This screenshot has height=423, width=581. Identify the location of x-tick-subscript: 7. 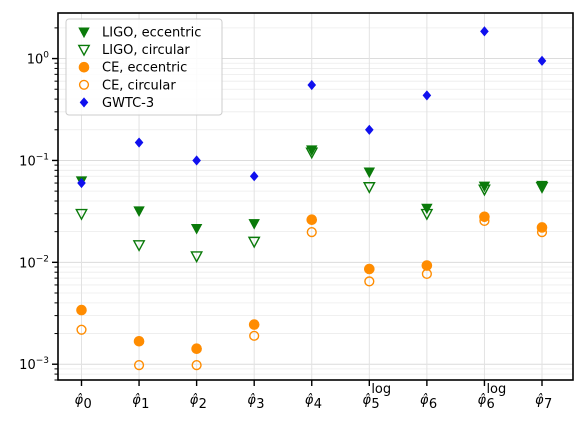
(548, 404).